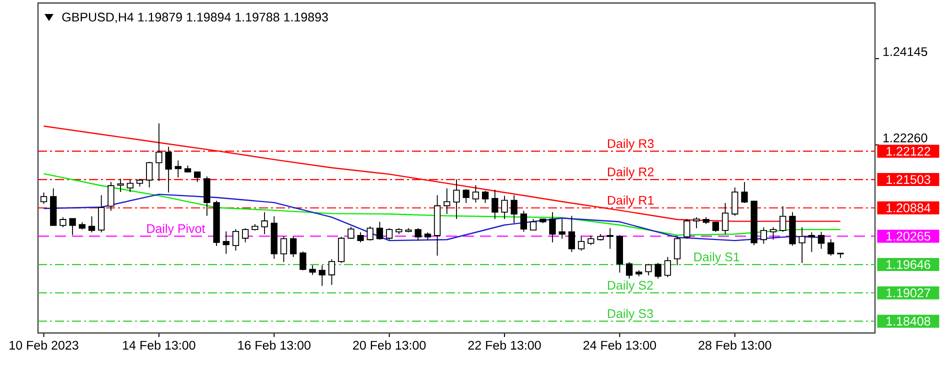 This screenshot has width=951, height=373. Describe the element at coordinates (908, 151) in the screenshot. I see `y2-tick-label: 1.22122` at that location.